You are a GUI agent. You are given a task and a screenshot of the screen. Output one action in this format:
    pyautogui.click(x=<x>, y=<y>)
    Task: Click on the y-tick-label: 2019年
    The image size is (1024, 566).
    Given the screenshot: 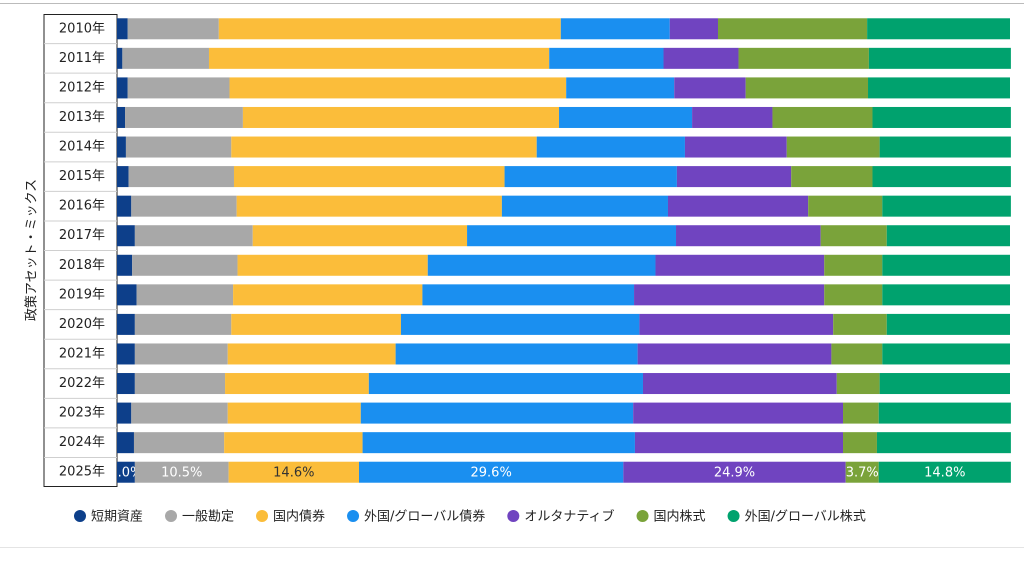 What is the action you would take?
    pyautogui.click(x=82, y=294)
    